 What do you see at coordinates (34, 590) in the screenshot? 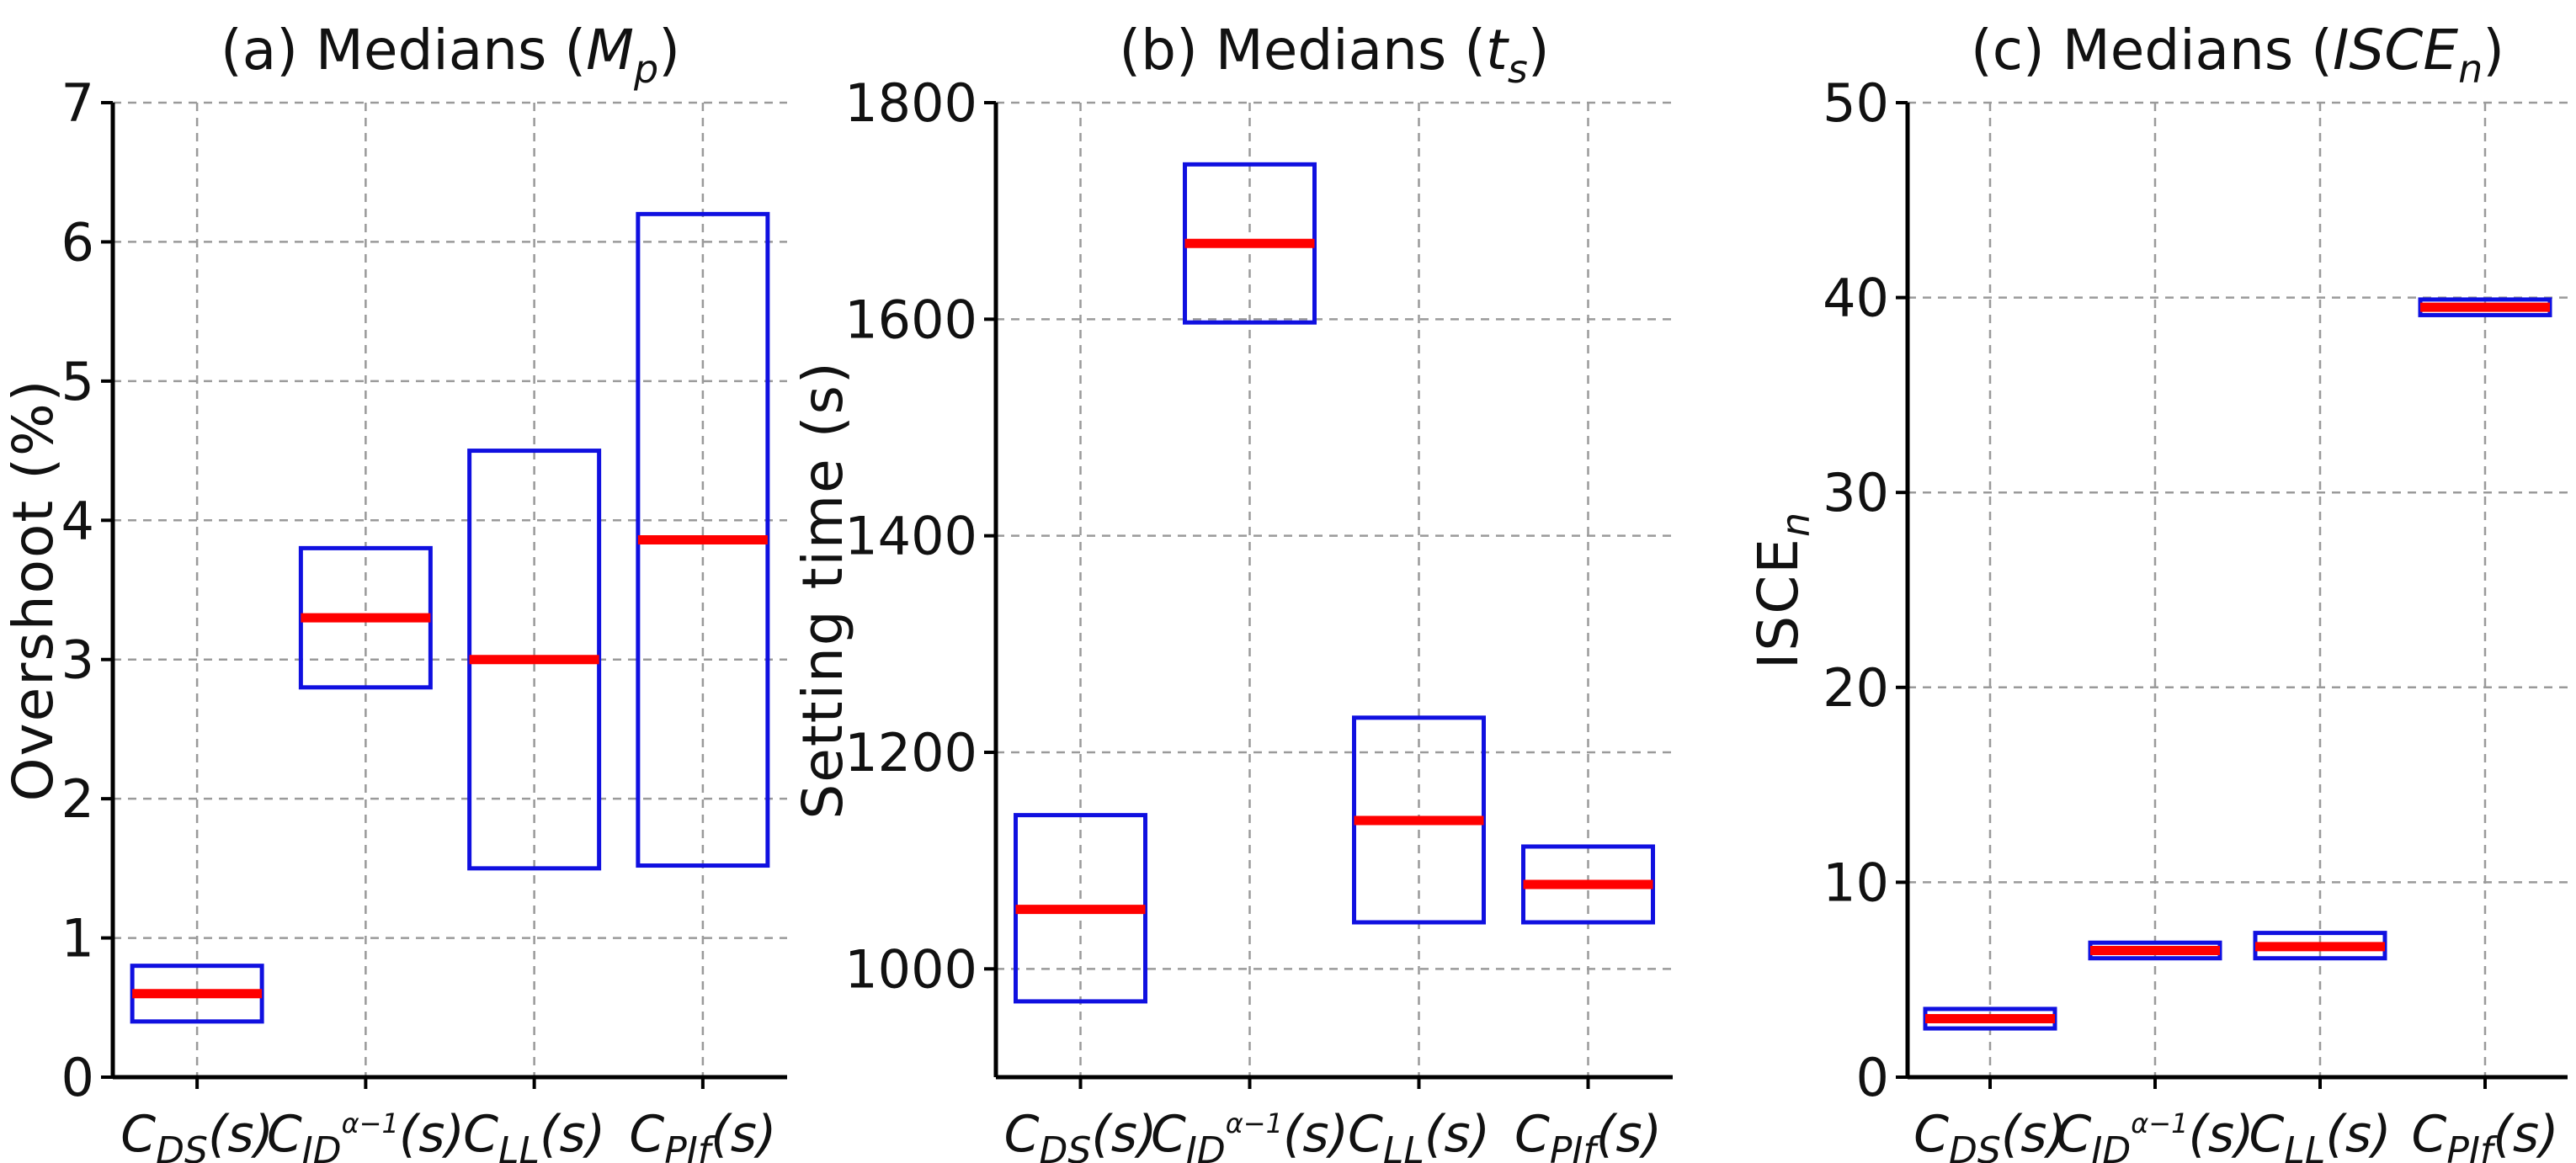
I see `y-axis-label: Overshoot (%)` at bounding box center [34, 590].